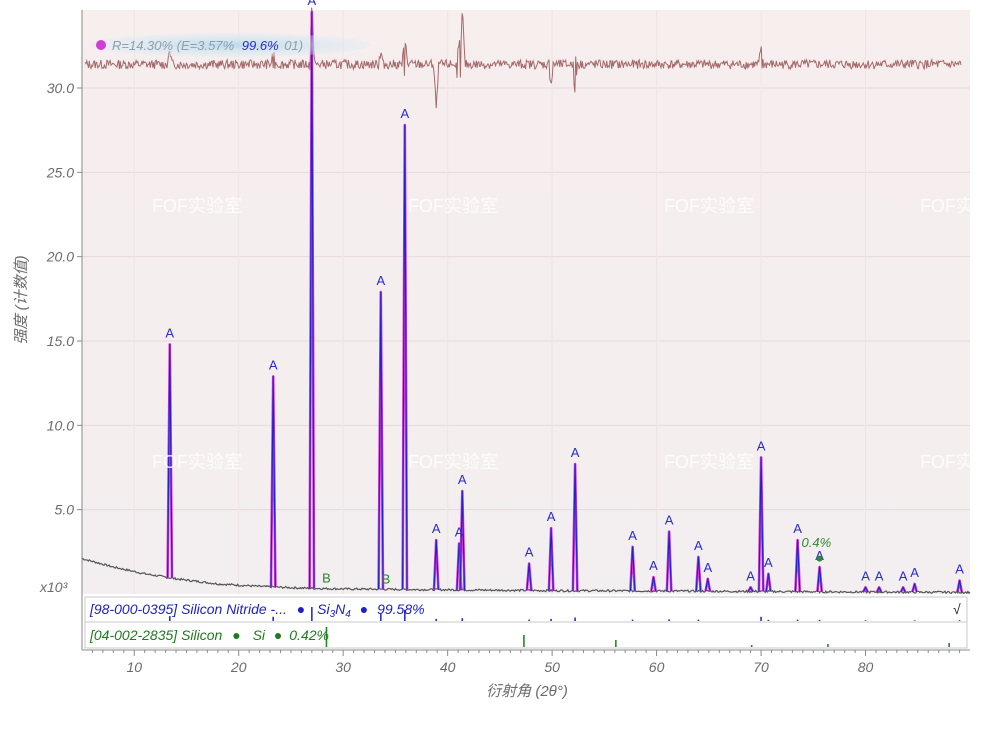 The width and height of the screenshot is (982, 745). What do you see at coordinates (259, 635) in the screenshot?
I see `ref-formula-2: Si` at bounding box center [259, 635].